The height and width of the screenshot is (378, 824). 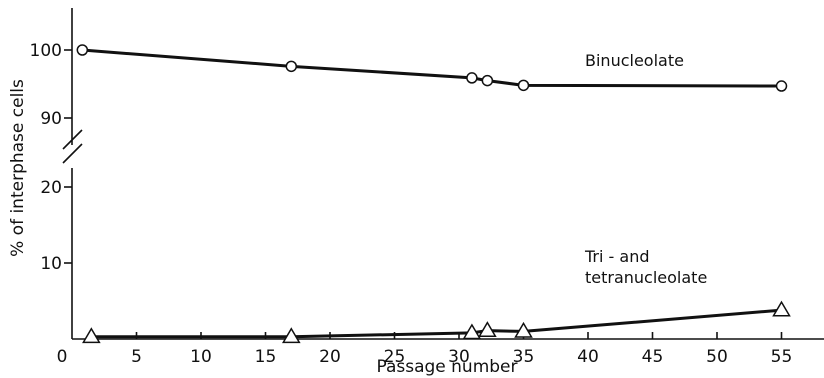 I want to click on x-tick-label: 25, so click(x=395, y=357).